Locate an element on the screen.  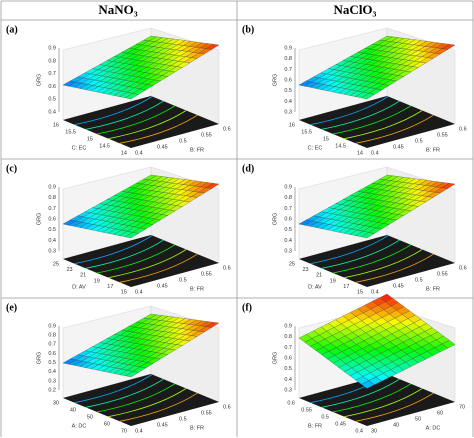
left-tick-label: 21 is located at coordinates (83, 276).